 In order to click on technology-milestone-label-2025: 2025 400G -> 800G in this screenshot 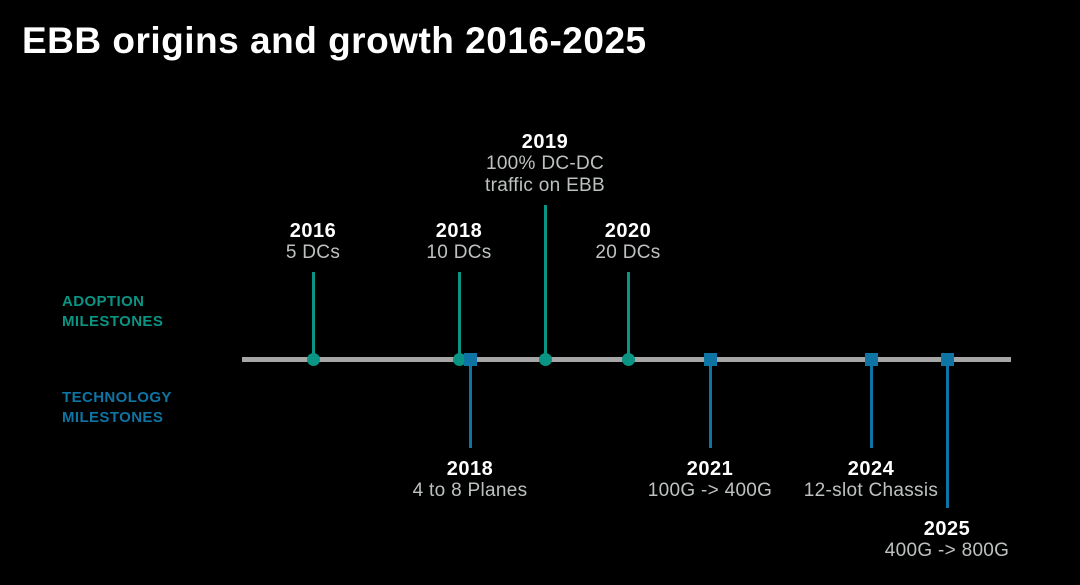, I will do `click(947, 540)`.